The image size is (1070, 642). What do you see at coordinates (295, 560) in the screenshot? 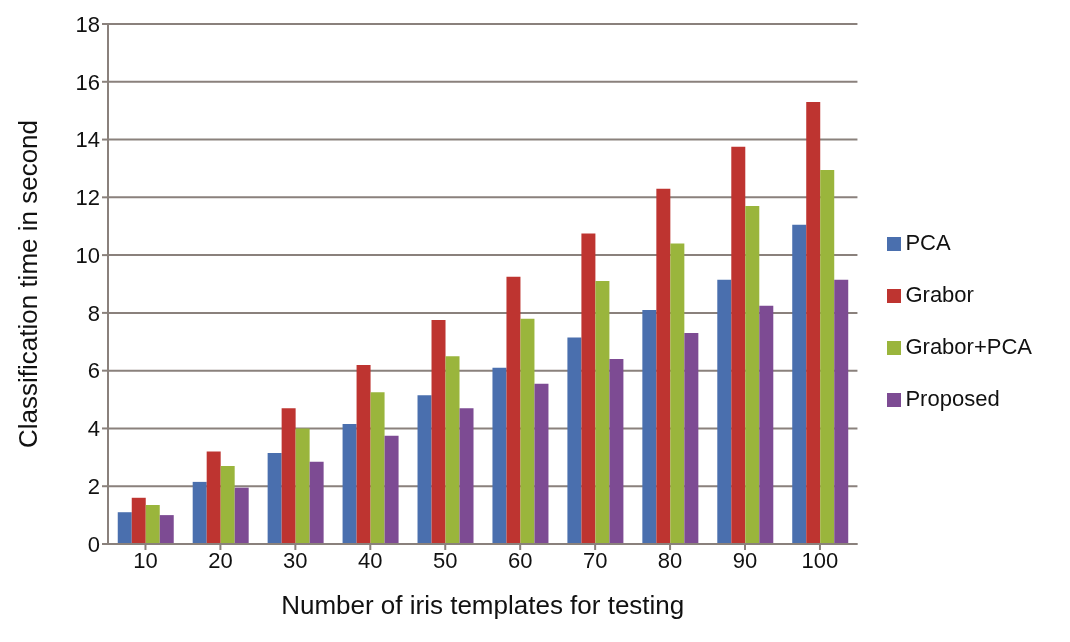
I see `x-tick-label: 30` at bounding box center [295, 560].